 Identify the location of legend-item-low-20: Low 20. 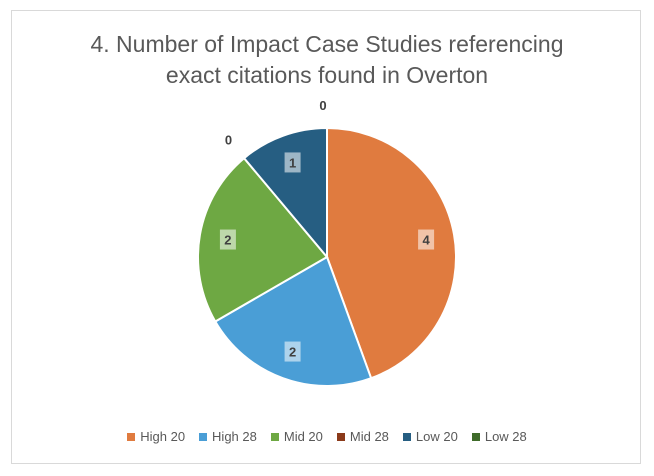
(430, 436).